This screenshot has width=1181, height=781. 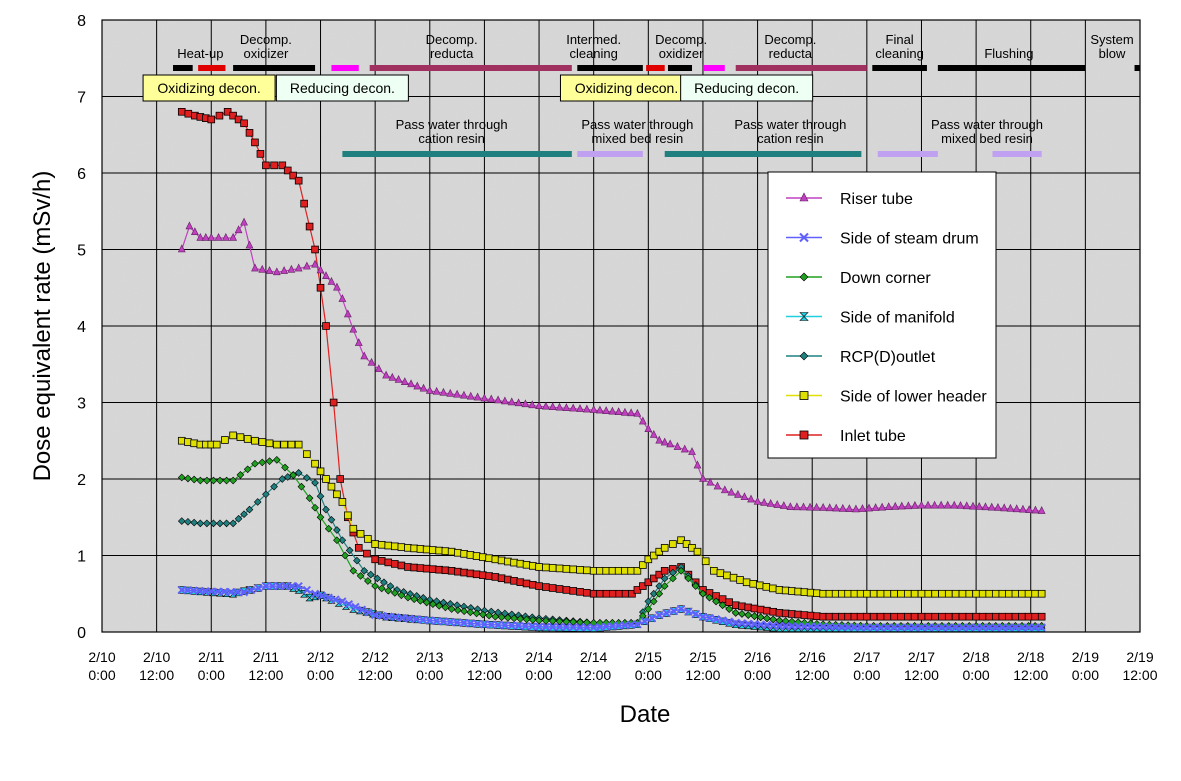 What do you see at coordinates (81, 98) in the screenshot?
I see `y-tick-label: 7` at bounding box center [81, 98].